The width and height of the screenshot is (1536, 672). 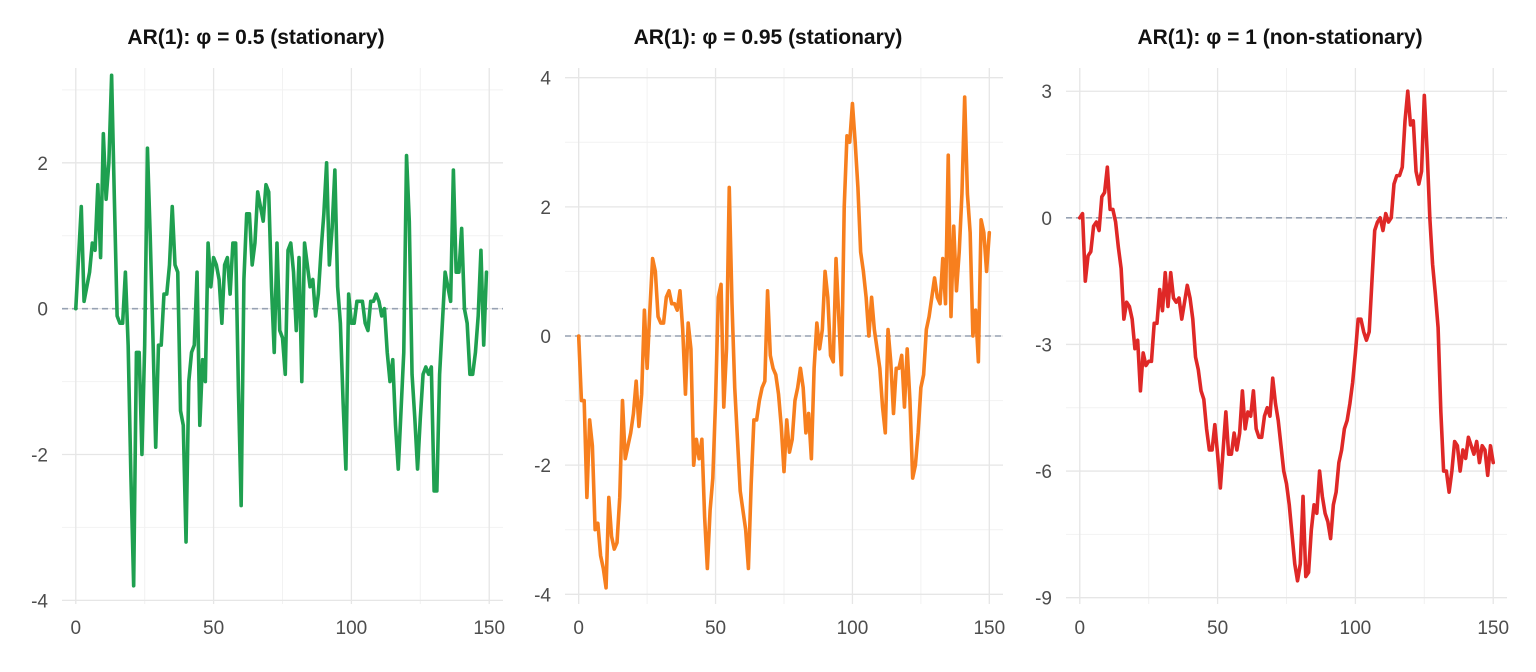 I want to click on panel-title: AR(1): φ = 0.95 (stationary), so click(x=768, y=37).